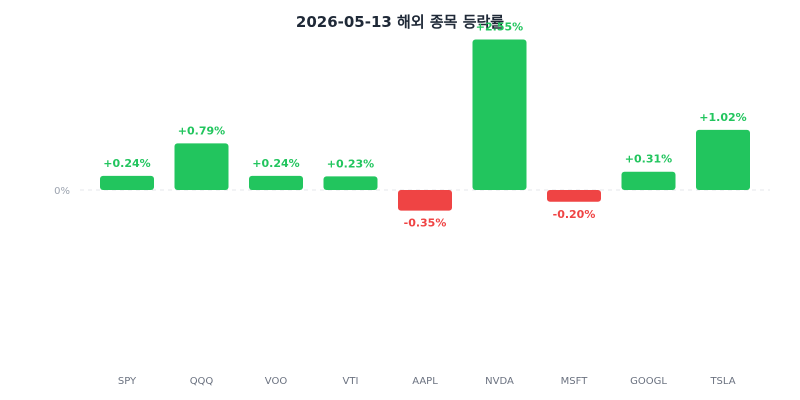 Image resolution: width=800 pixels, height=400 pixels. What do you see at coordinates (126, 163) in the screenshot?
I see `value-label-spy: +0.24%` at bounding box center [126, 163].